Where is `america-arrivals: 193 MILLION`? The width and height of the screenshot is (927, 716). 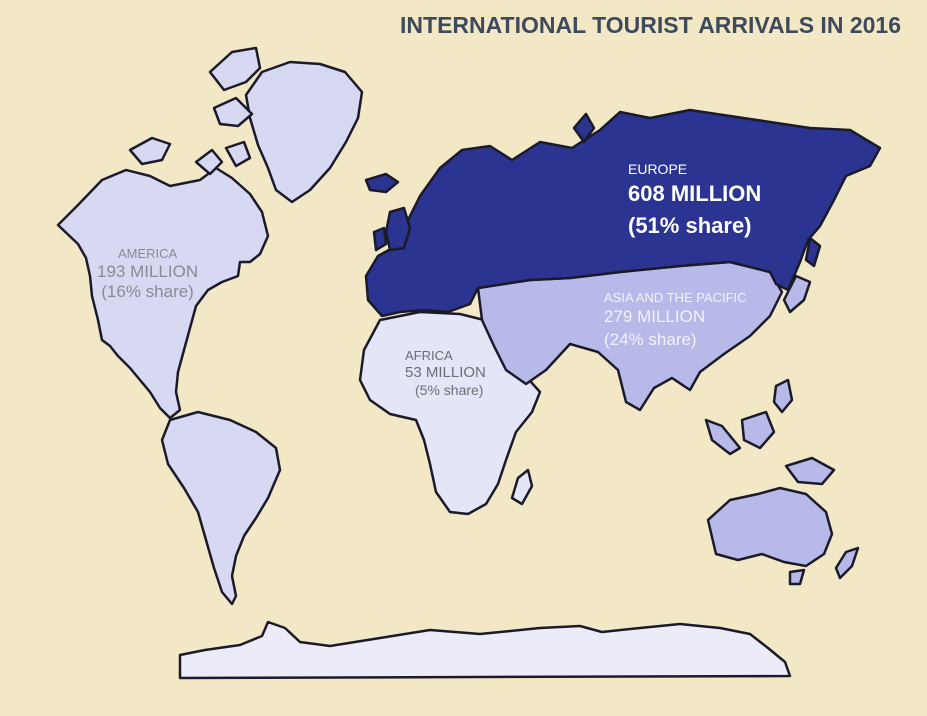
america-arrivals: 193 MILLION is located at coordinates (148, 271).